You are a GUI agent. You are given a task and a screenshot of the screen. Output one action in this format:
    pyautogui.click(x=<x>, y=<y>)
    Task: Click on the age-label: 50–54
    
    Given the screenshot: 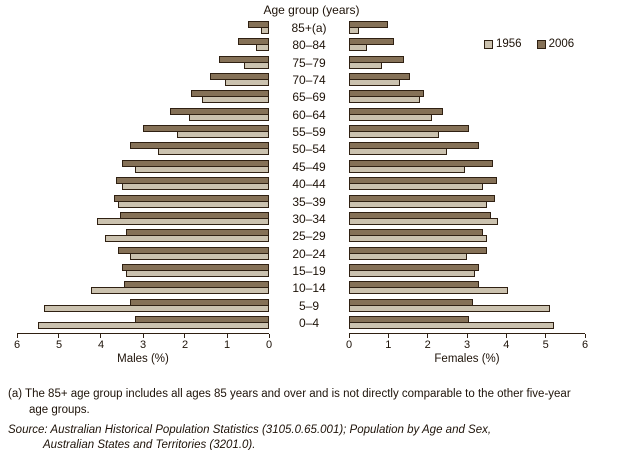 What is the action you would take?
    pyautogui.click(x=309, y=149)
    